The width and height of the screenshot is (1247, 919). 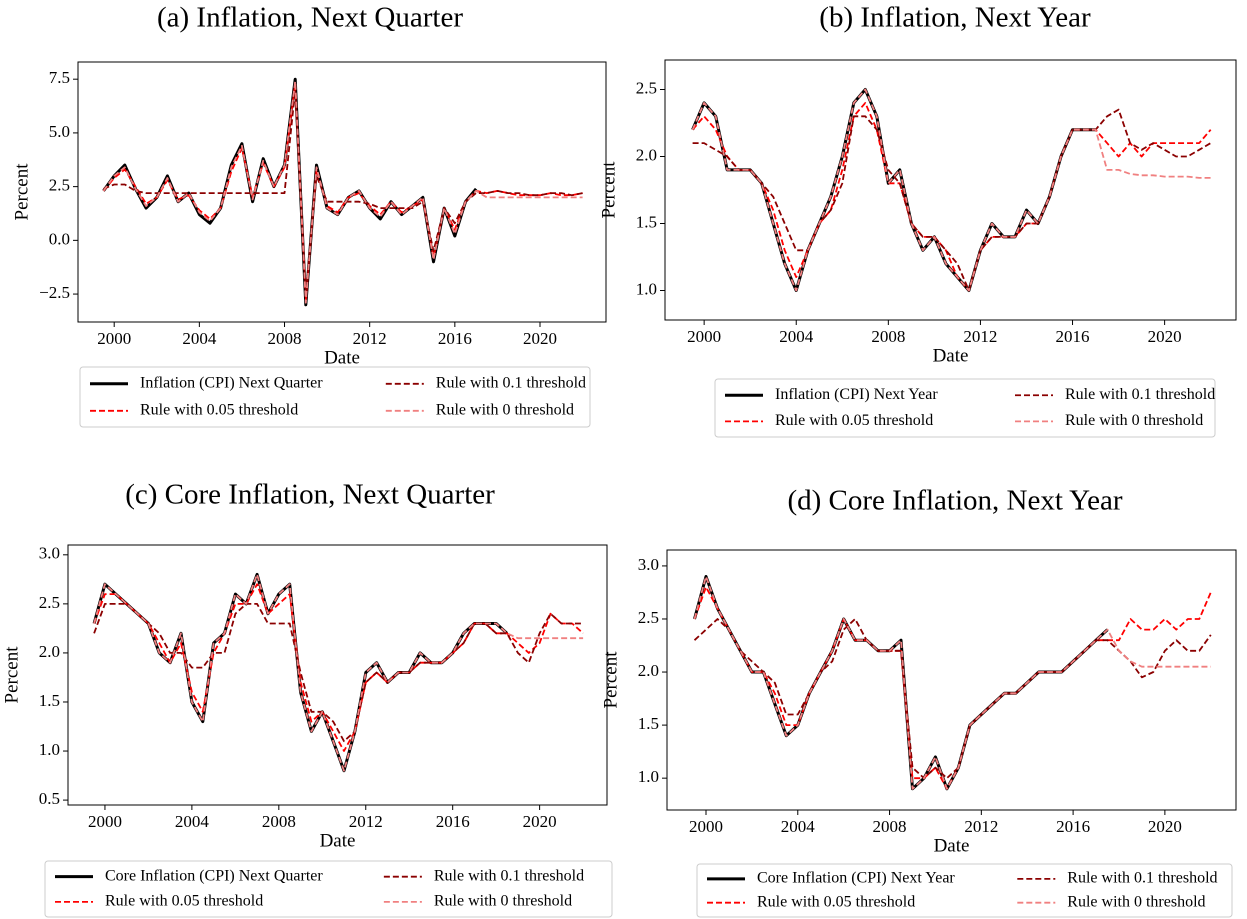 I want to click on chart-title: (d) Core Inflation, Next Year, so click(x=954, y=501).